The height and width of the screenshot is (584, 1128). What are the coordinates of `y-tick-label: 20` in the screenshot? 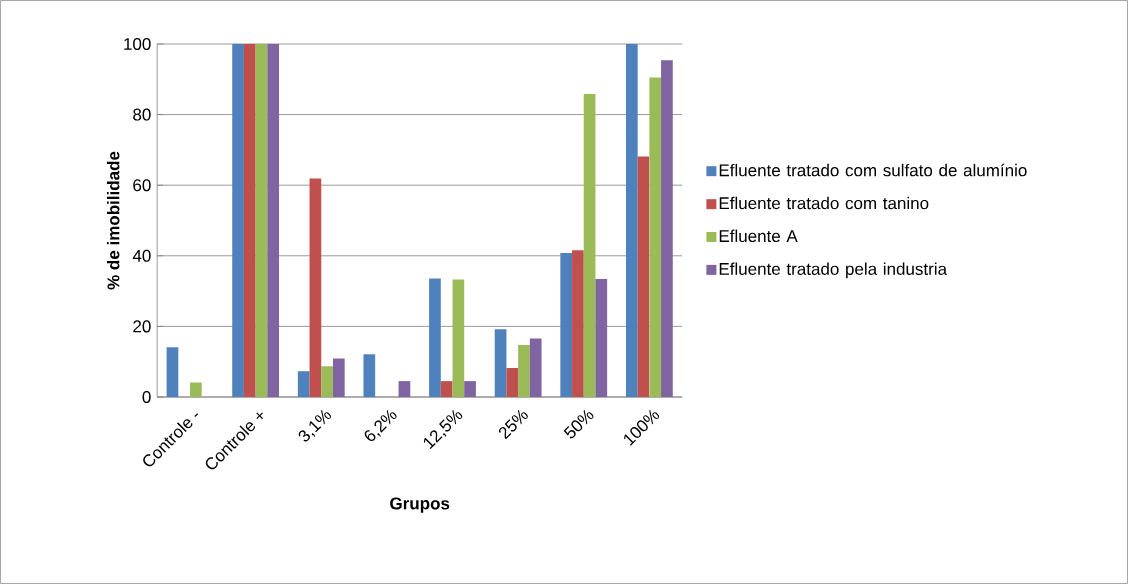 It's located at (142, 326).